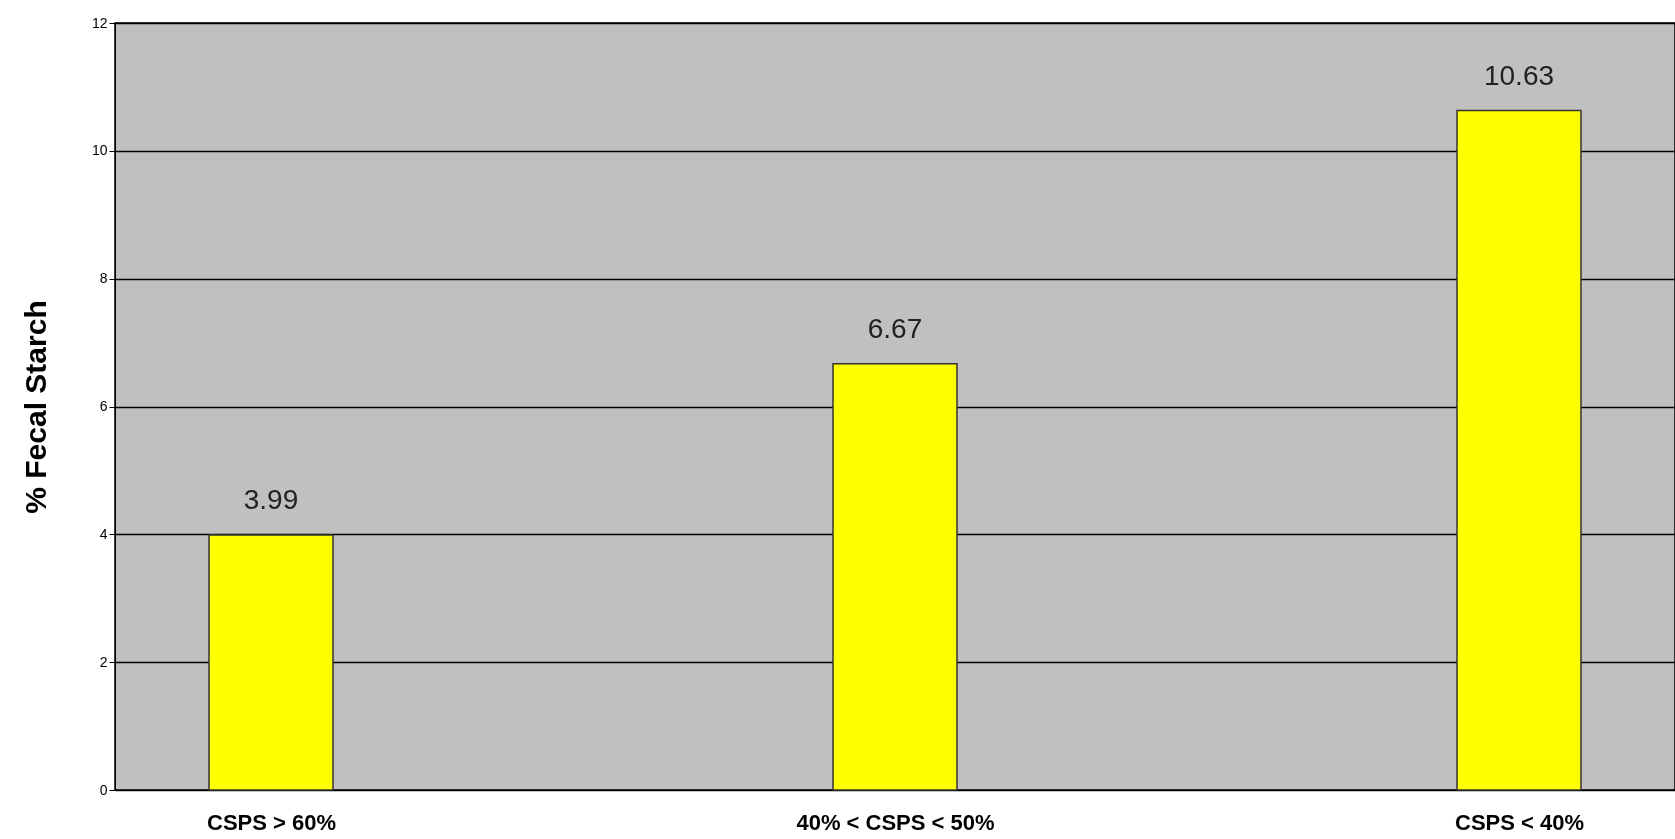 The width and height of the screenshot is (1675, 839). Describe the element at coordinates (99, 22) in the screenshot. I see `y-tick-label: 12` at that location.